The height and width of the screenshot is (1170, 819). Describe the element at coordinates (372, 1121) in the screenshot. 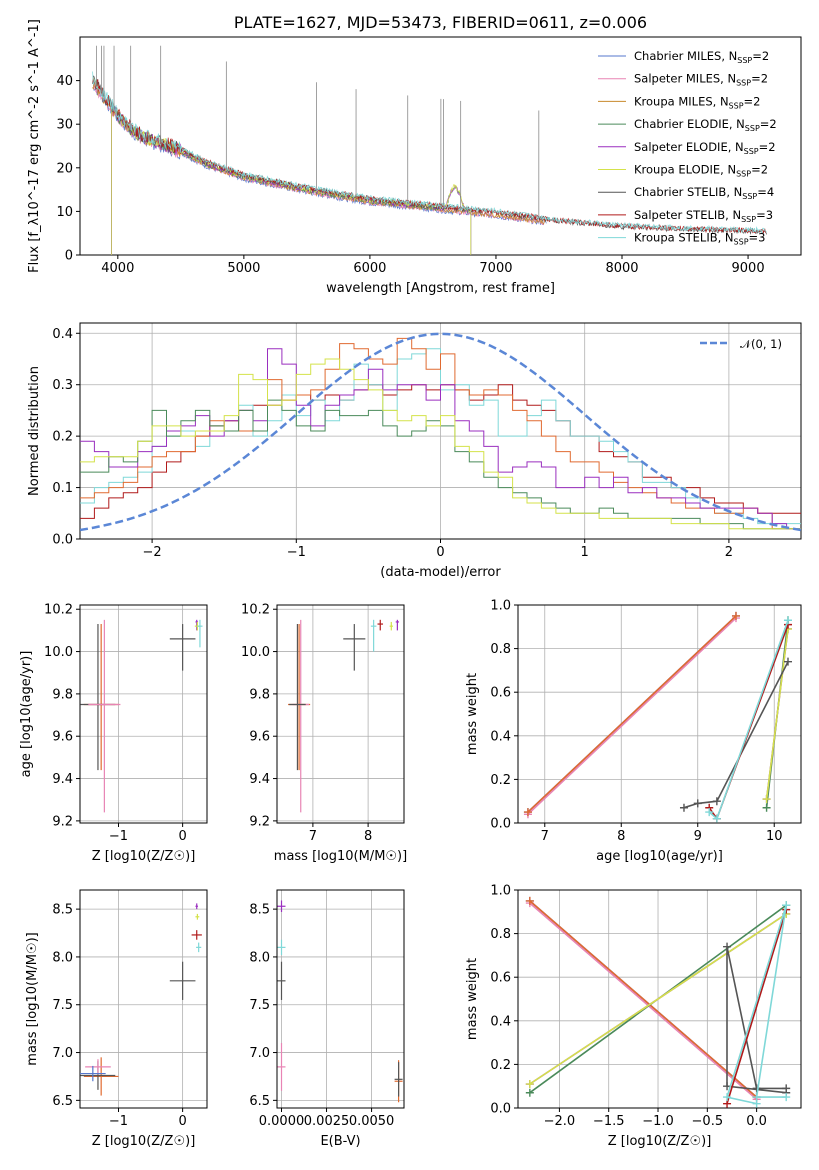

I see `x-tick-label: 0.0050` at that location.